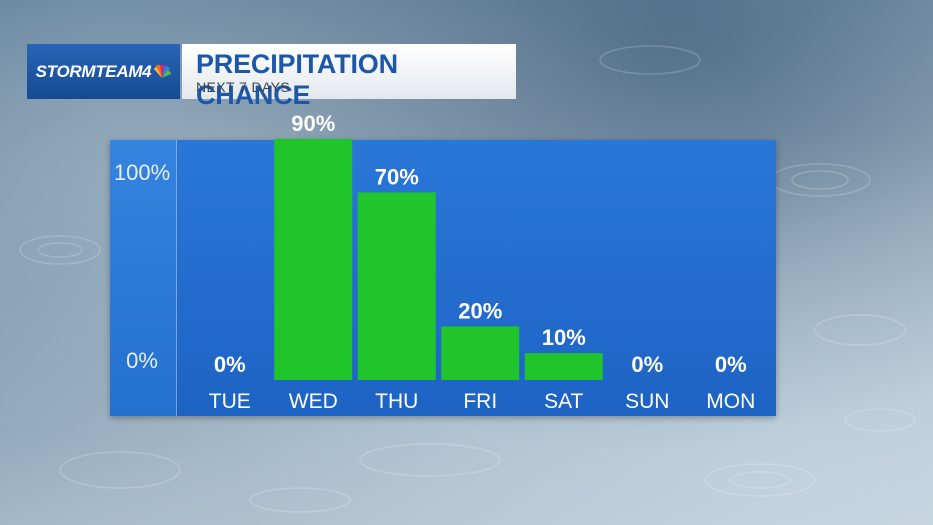 The image size is (933, 525). What do you see at coordinates (313, 401) in the screenshot?
I see `x-tick-label: WED` at bounding box center [313, 401].